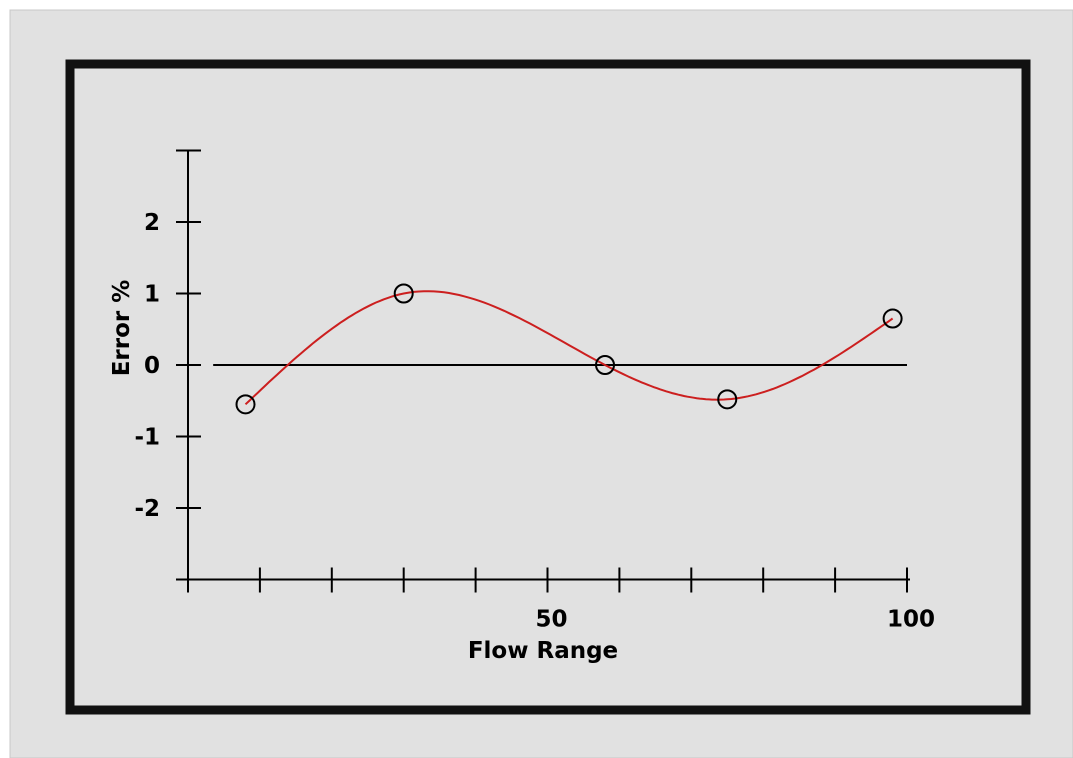 This screenshot has height=758, width=1073. I want to click on fit-curve-layer, so click(569, 348).